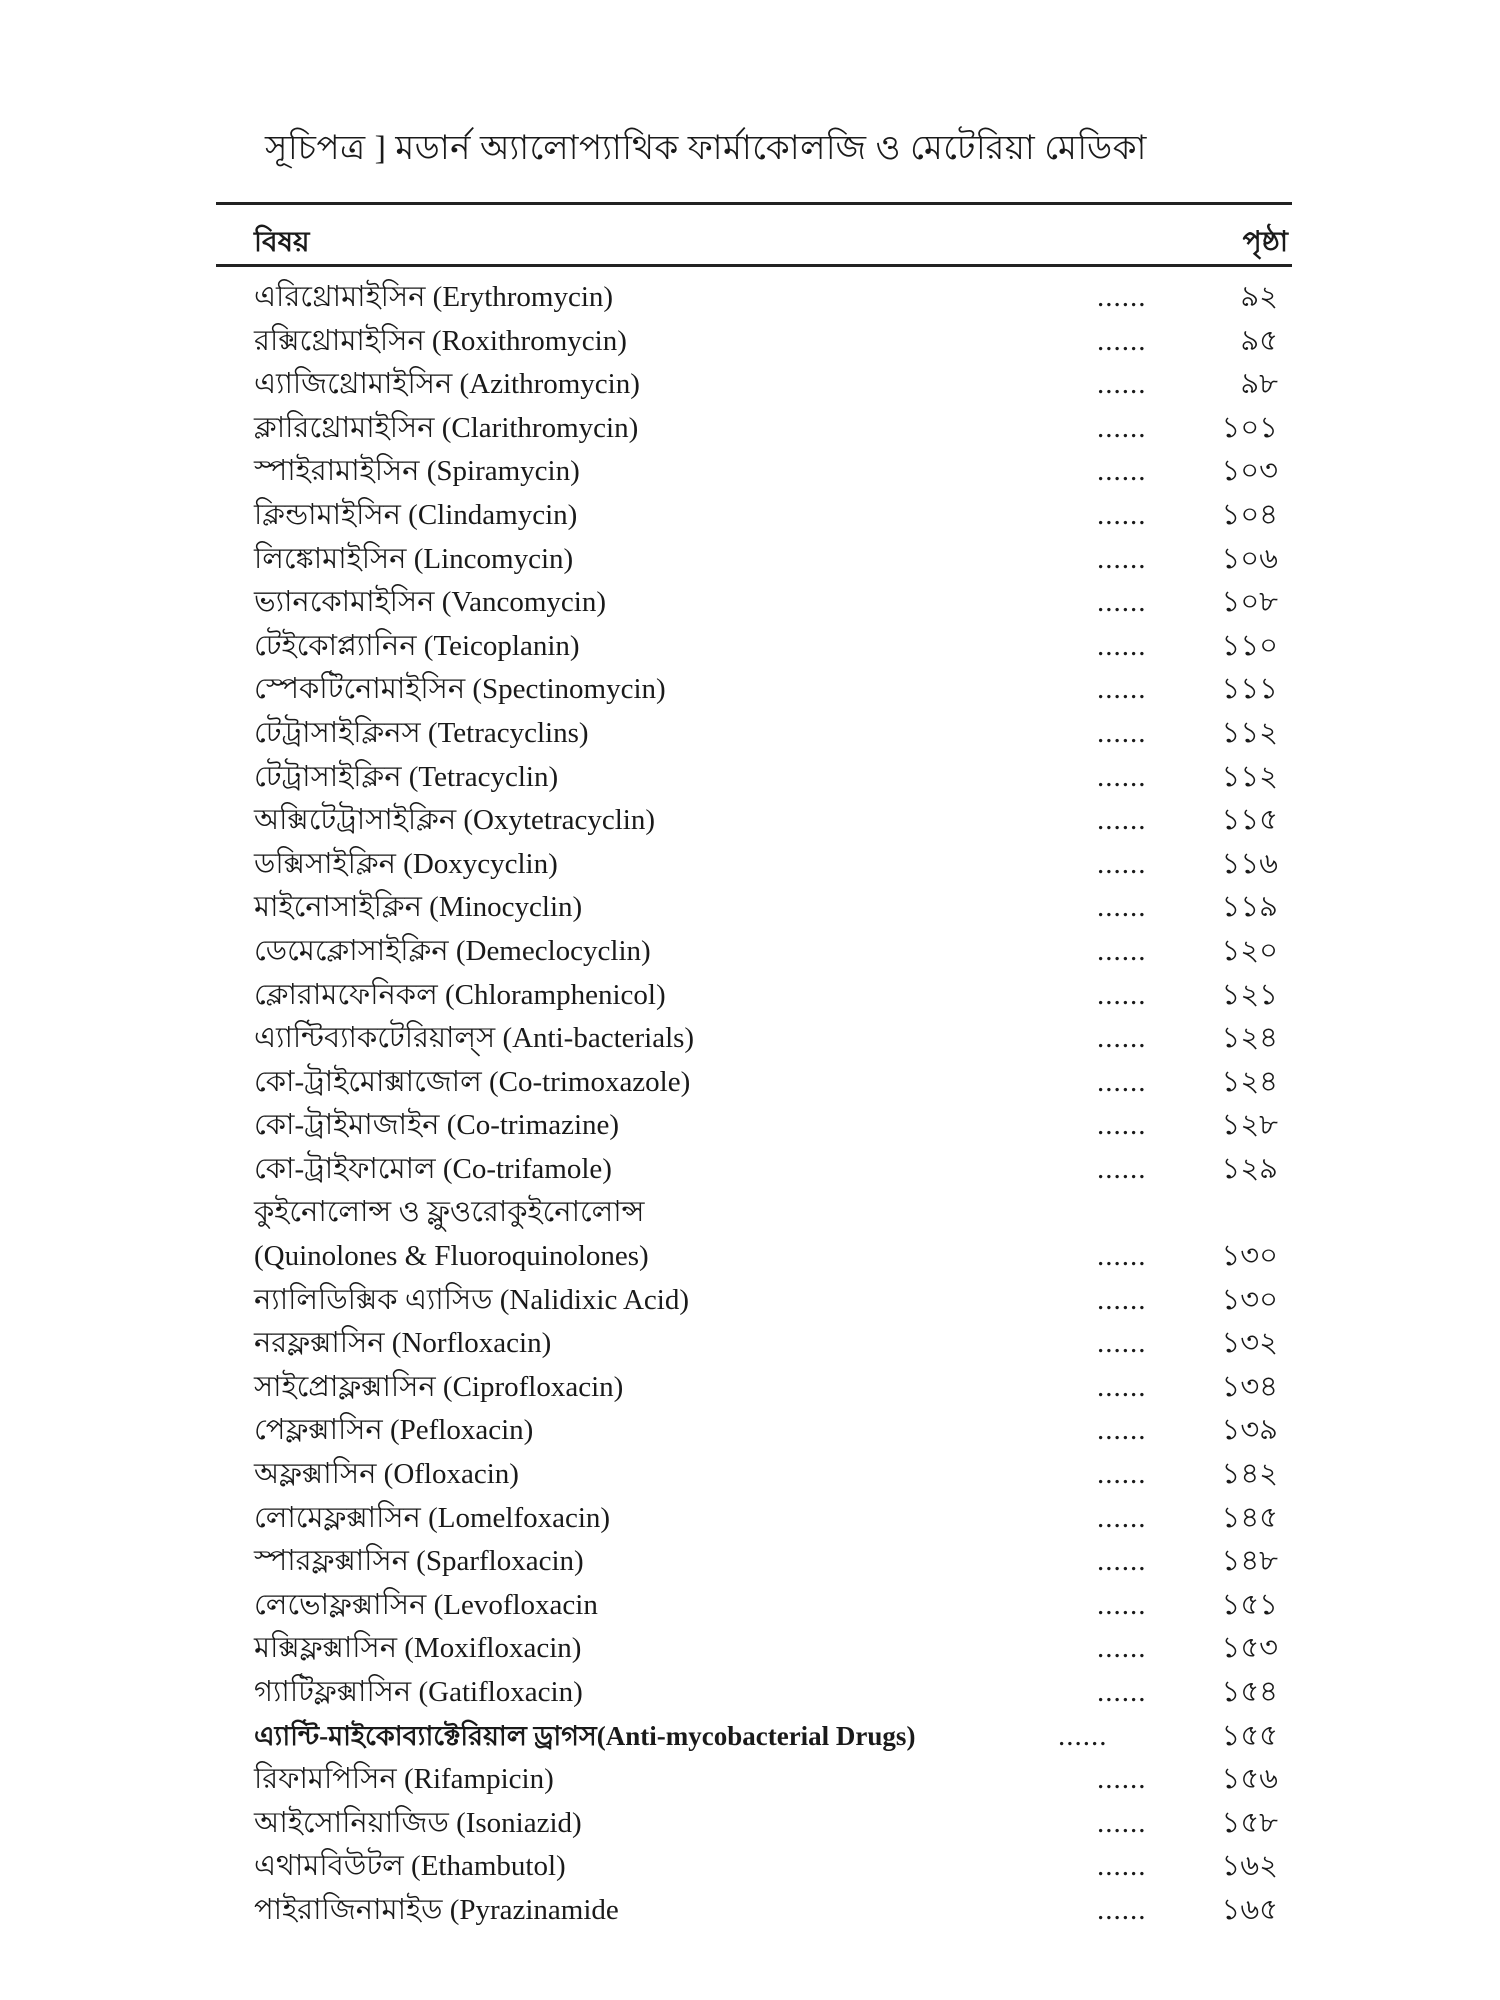 The height and width of the screenshot is (2000, 1500). Describe the element at coordinates (430, 602) in the screenshot. I see `entry-label: ভ্যানকোমাইসিন (Vancomycin)` at that location.